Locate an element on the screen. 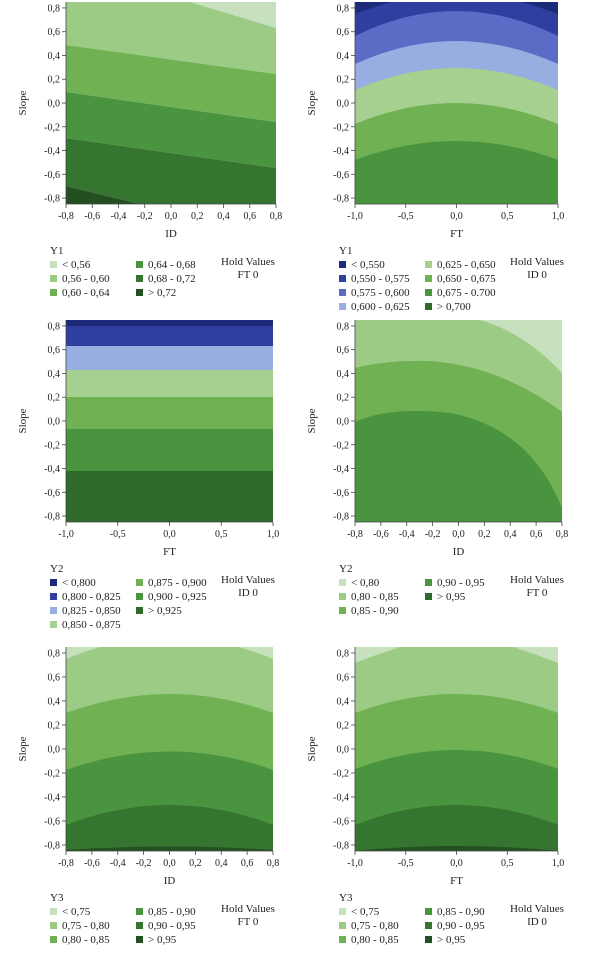 This screenshot has height=973, width=600. x-tick-label: 0,2 is located at coordinates (195, 863).